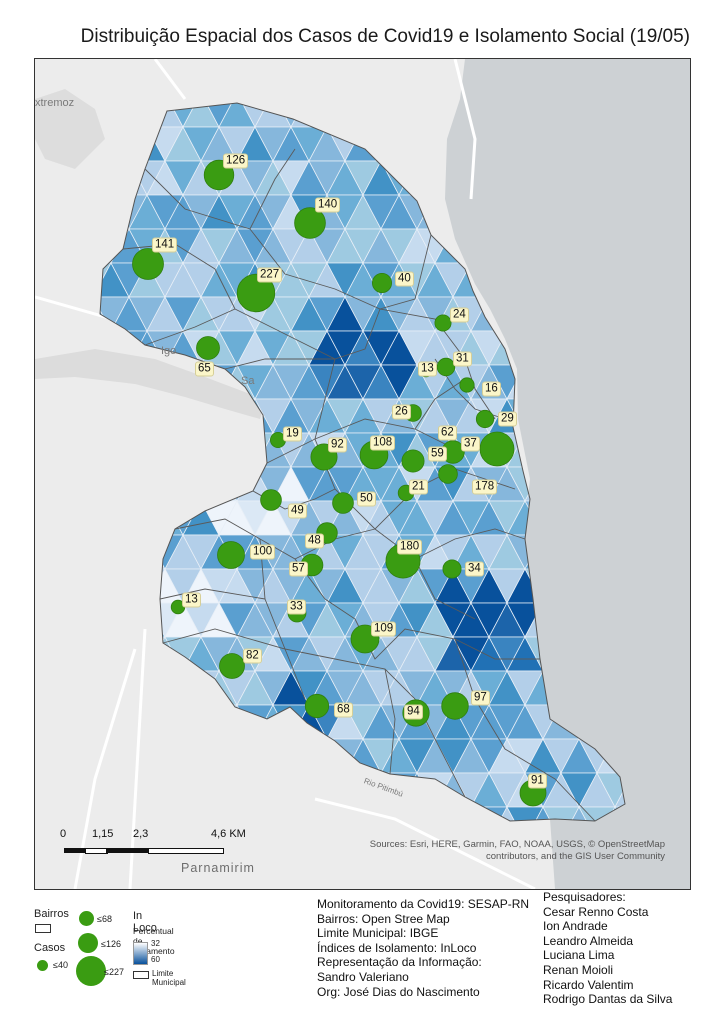  Describe the element at coordinates (584, 897) in the screenshot. I see `researcher-line: Pesquisadores:` at that location.